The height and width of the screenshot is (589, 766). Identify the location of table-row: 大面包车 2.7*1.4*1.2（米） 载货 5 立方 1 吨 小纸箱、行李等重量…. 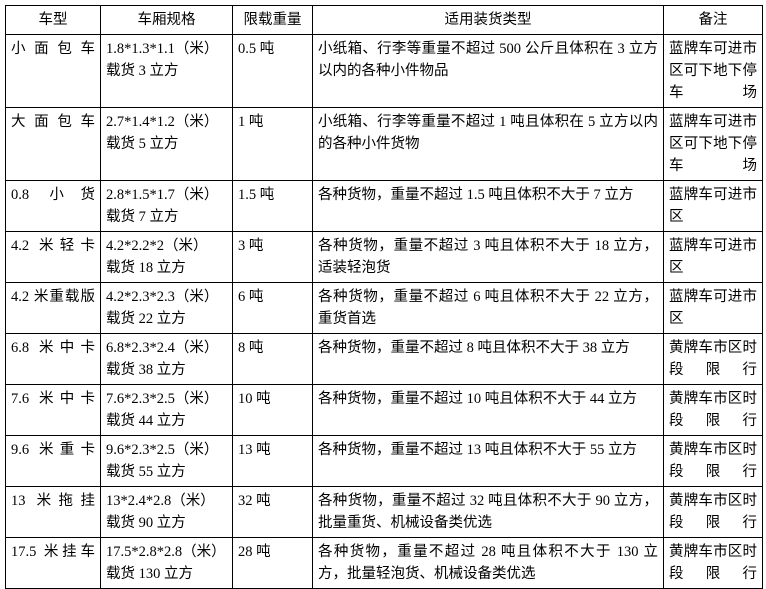
(384, 144).